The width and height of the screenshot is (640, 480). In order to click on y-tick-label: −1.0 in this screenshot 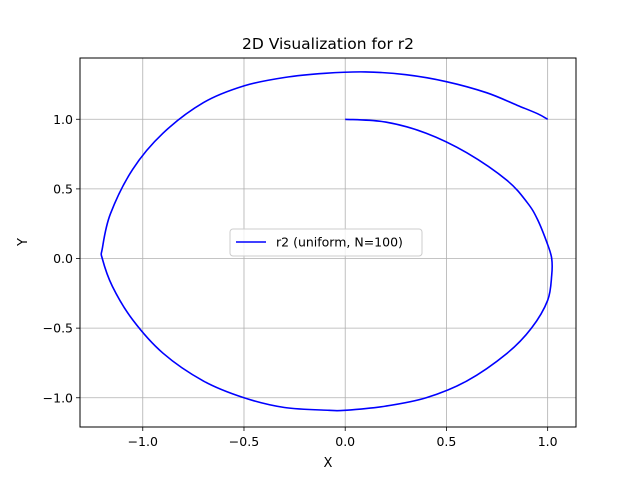, I will do `click(58, 397)`.